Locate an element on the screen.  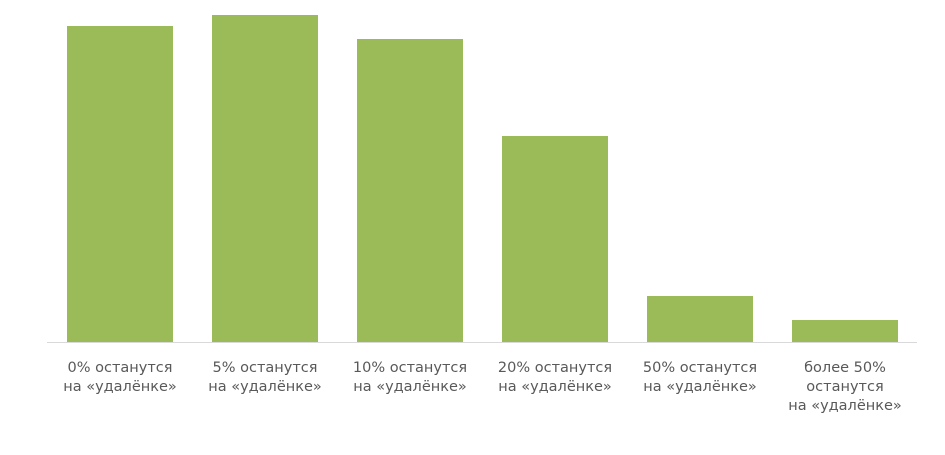
x-tick-label: 0% останутся на «удалёнке» is located at coordinates (120, 377).